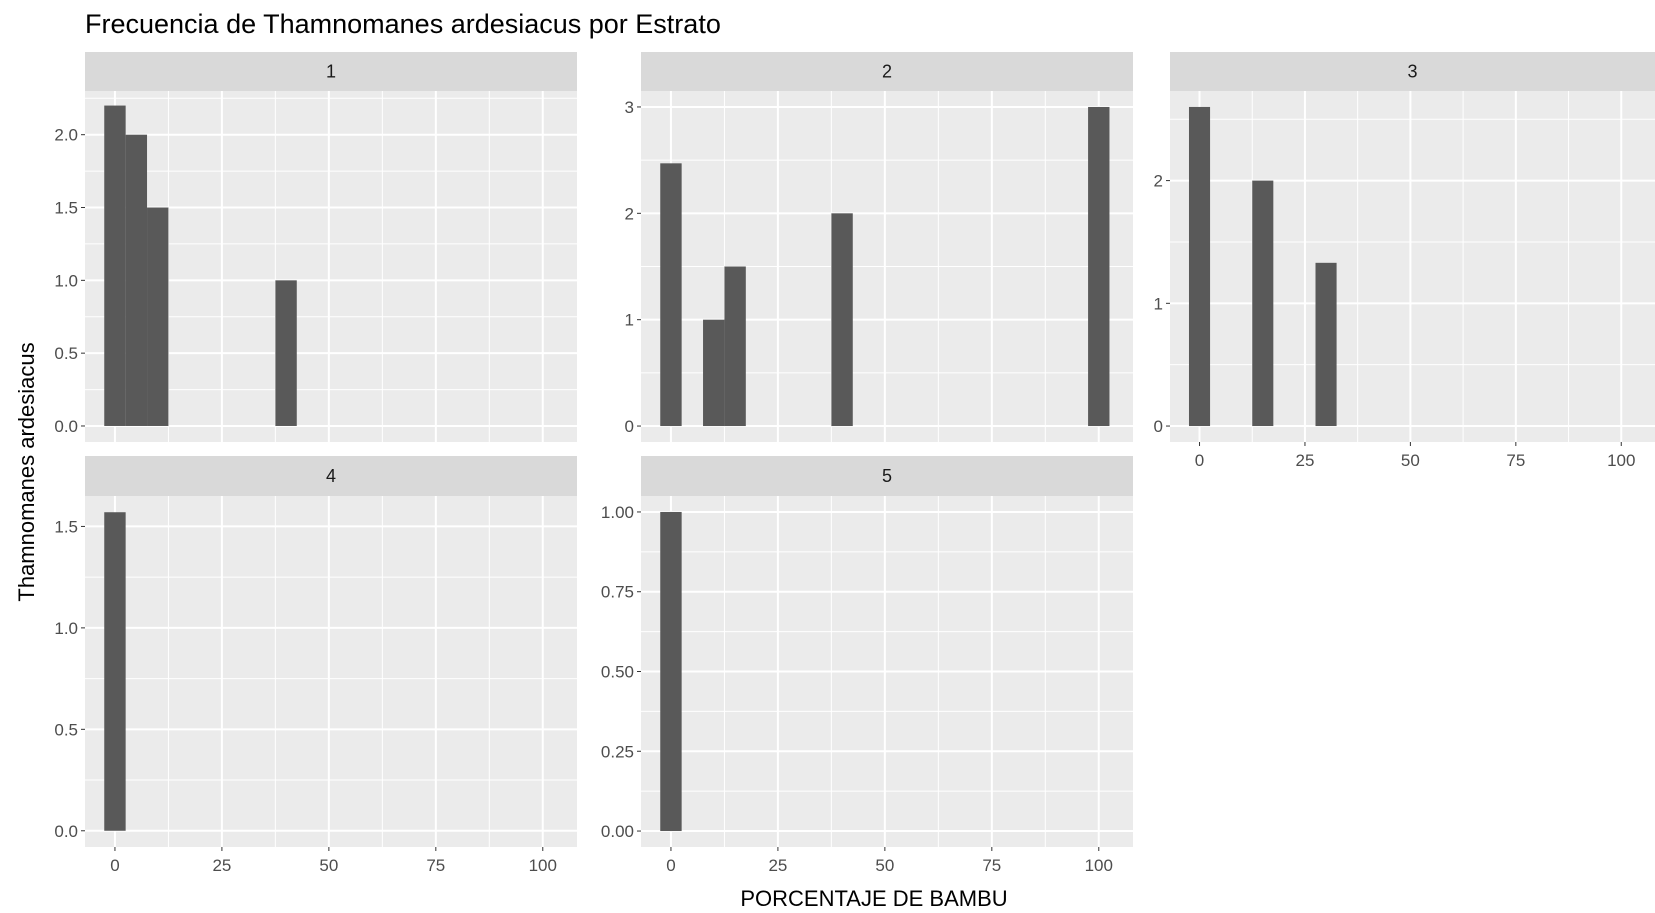  What do you see at coordinates (879, 247) in the screenshot?
I see `facet-panel-2: 2 0 1 2 3` at bounding box center [879, 247].